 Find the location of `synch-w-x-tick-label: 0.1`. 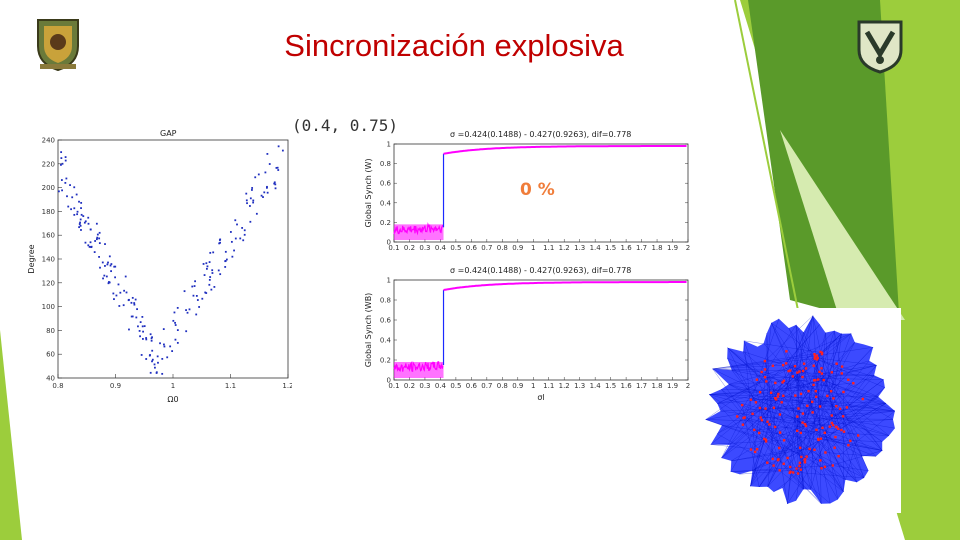

synch-w-x-tick-label: 0.1 is located at coordinates (393, 248).